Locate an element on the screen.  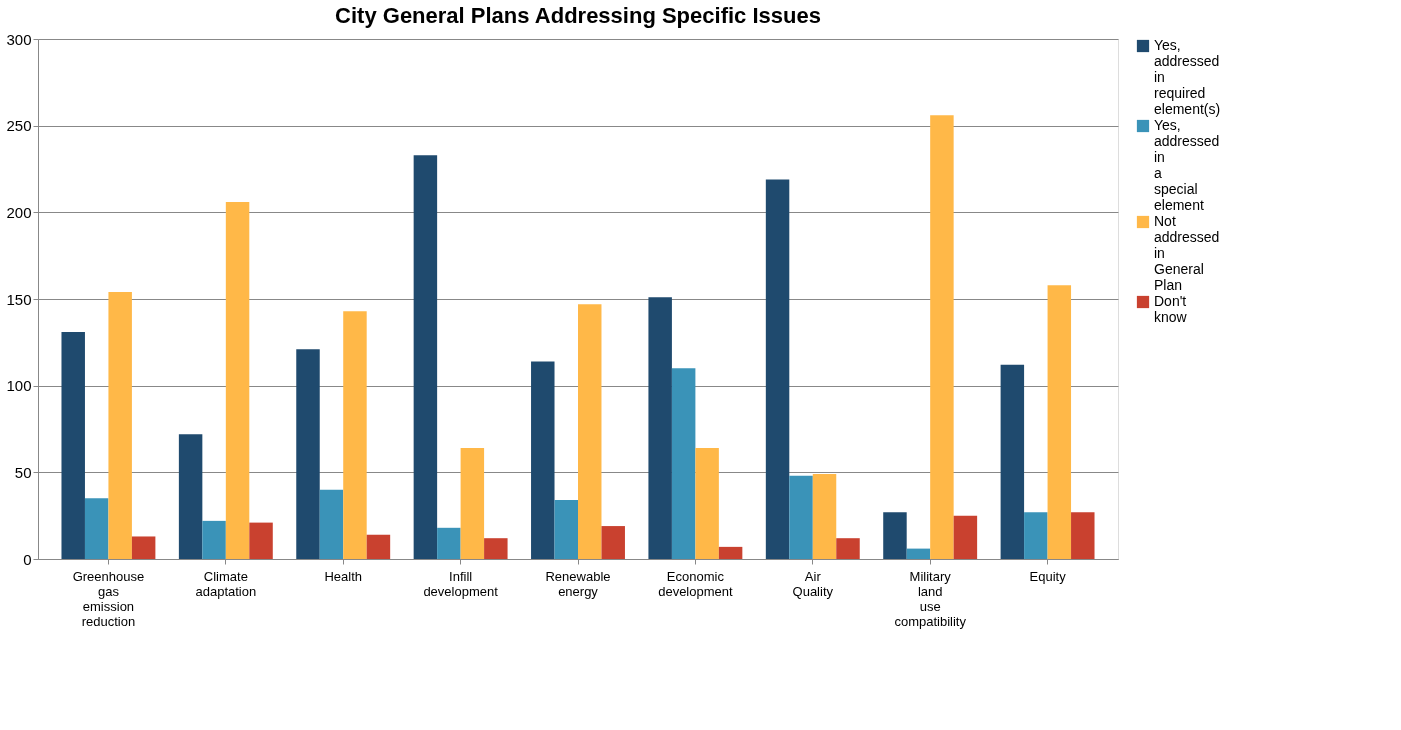
x-tick-label: Equity is located at coordinates (1048, 576).